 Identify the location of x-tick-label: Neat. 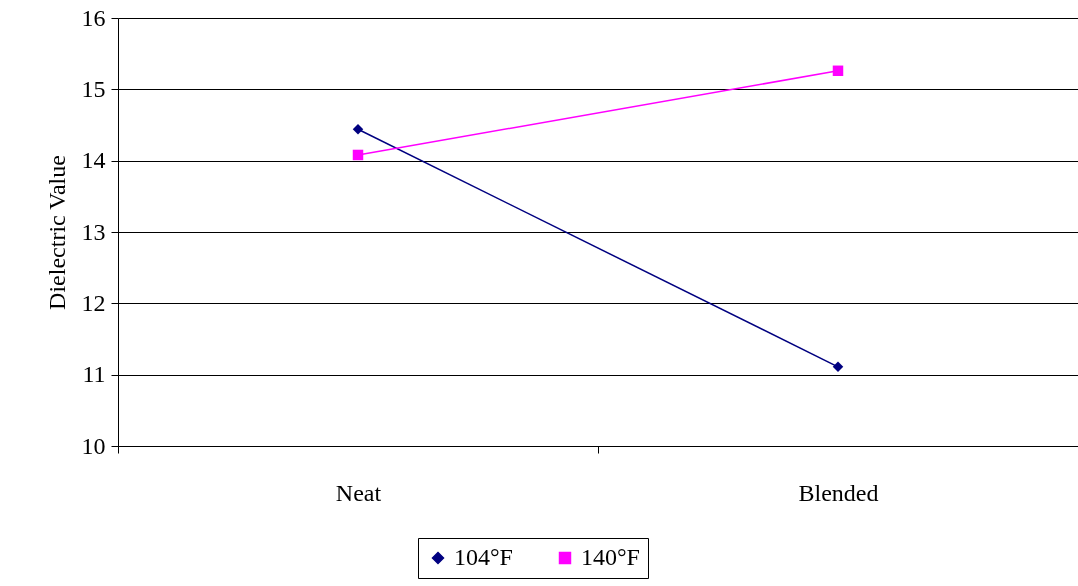
(358, 492).